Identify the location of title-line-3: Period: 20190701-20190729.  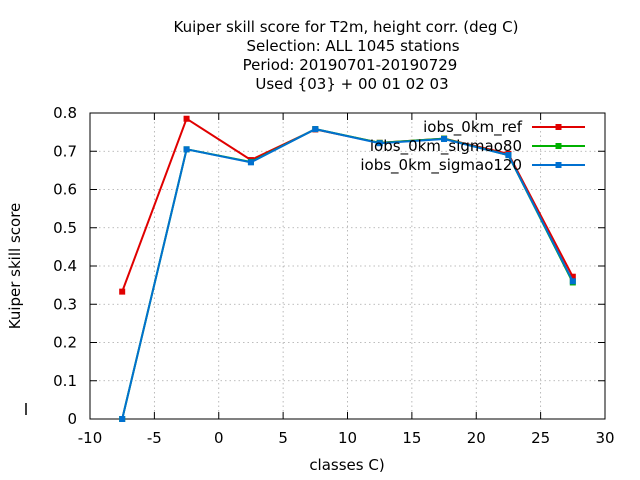
(350, 65).